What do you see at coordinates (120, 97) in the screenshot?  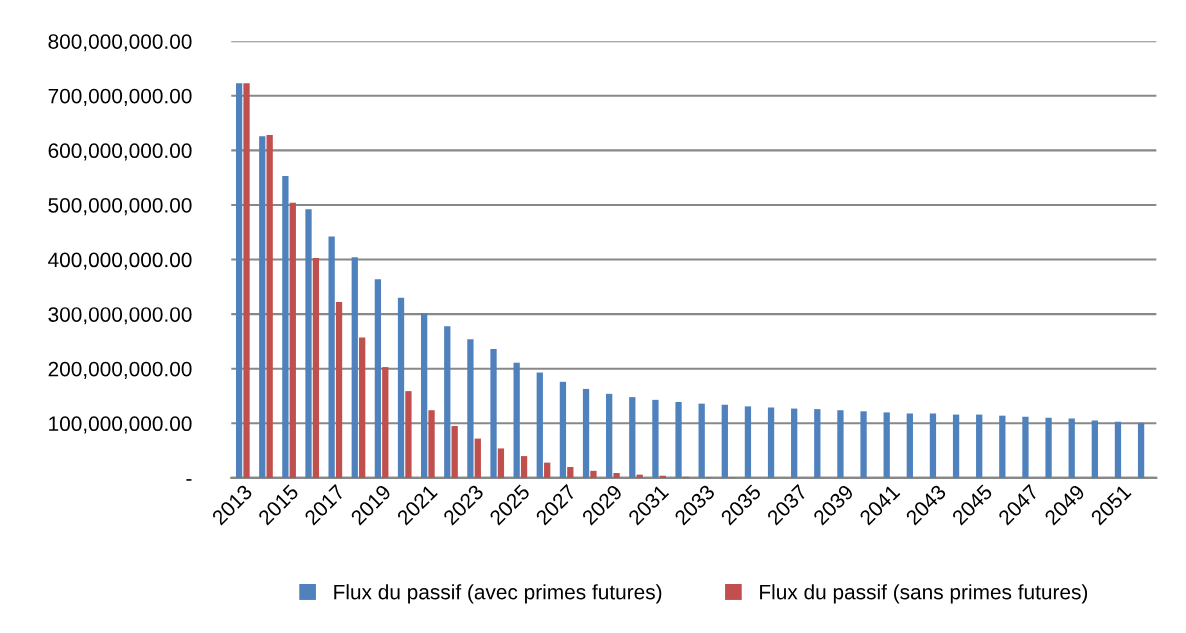 I see `y-tick-label: 700,000,000.00` at bounding box center [120, 97].